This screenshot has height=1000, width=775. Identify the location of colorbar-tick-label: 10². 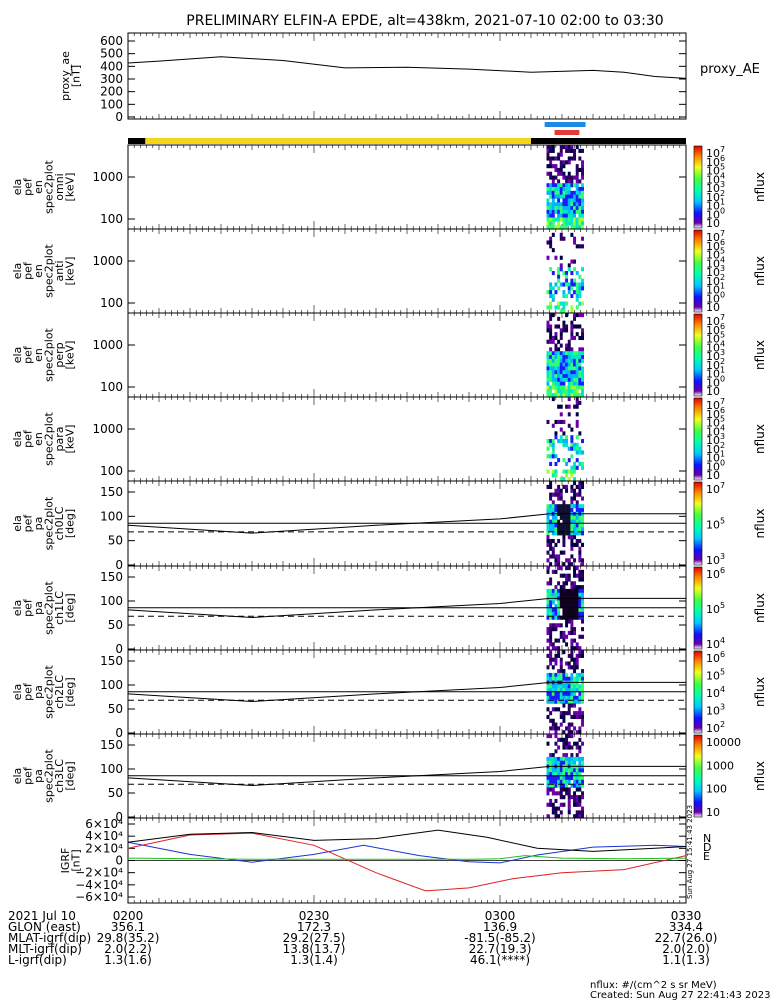
(715, 727).